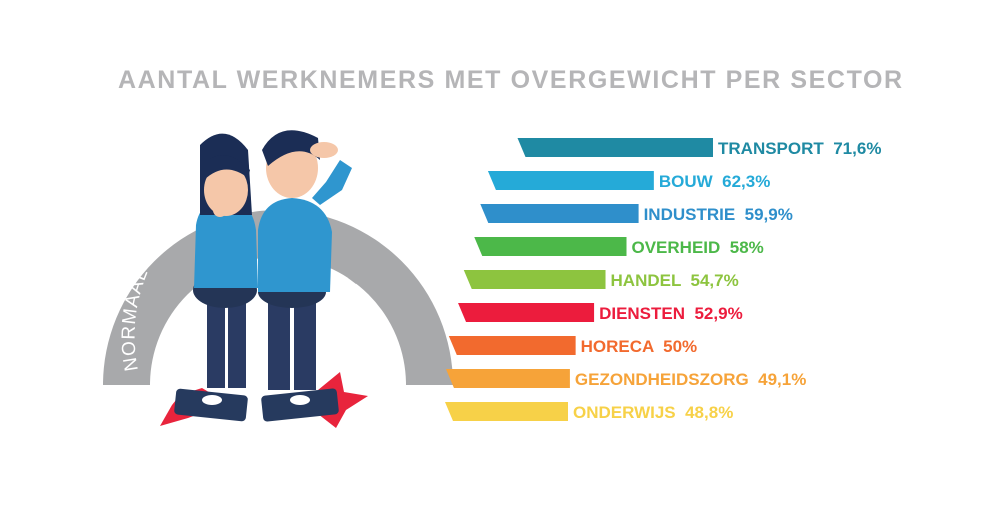 This screenshot has width=1000, height=507. Describe the element at coordinates (741, 247) in the screenshot. I see `value-label: 58%` at that location.